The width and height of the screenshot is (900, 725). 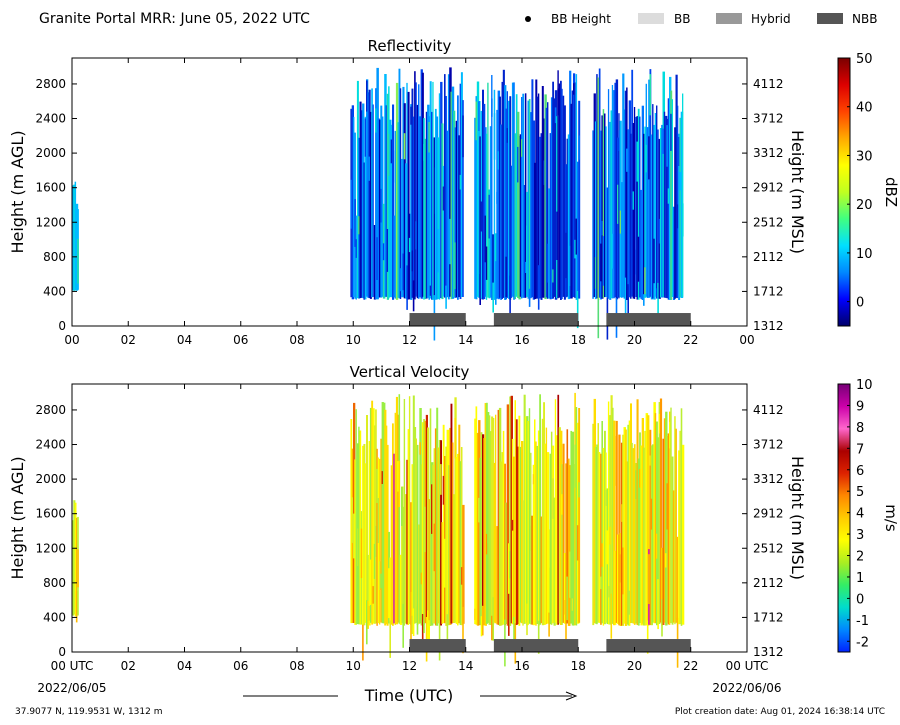 What do you see at coordinates (72, 666) in the screenshot?
I see `x-tick-label: 00 UTC` at bounding box center [72, 666].